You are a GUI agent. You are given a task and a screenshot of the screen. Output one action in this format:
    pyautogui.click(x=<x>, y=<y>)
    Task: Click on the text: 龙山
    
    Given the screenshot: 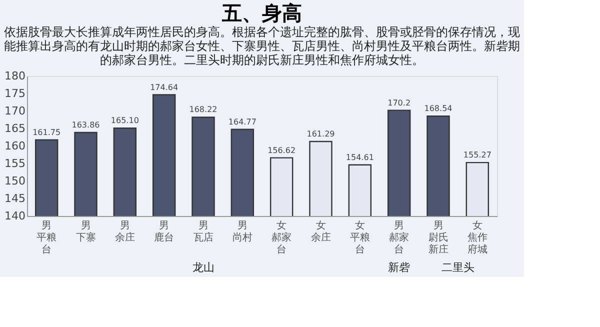 What is the action you would take?
    pyautogui.click(x=203, y=267)
    